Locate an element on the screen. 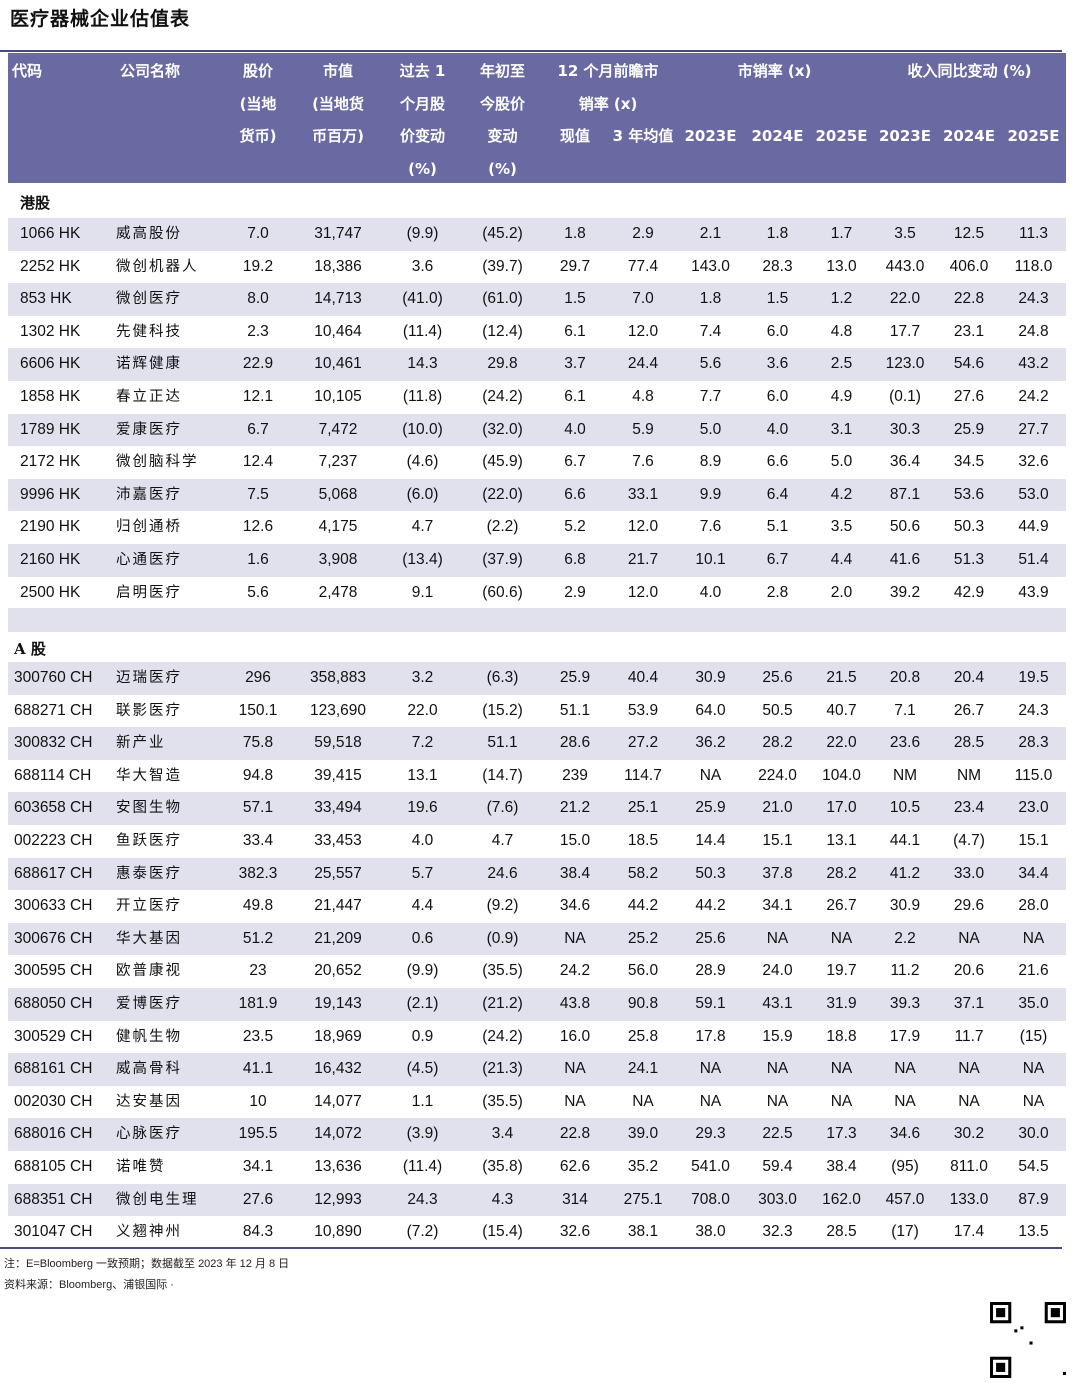  cell-1m-change: 4.0 is located at coordinates (422, 840).